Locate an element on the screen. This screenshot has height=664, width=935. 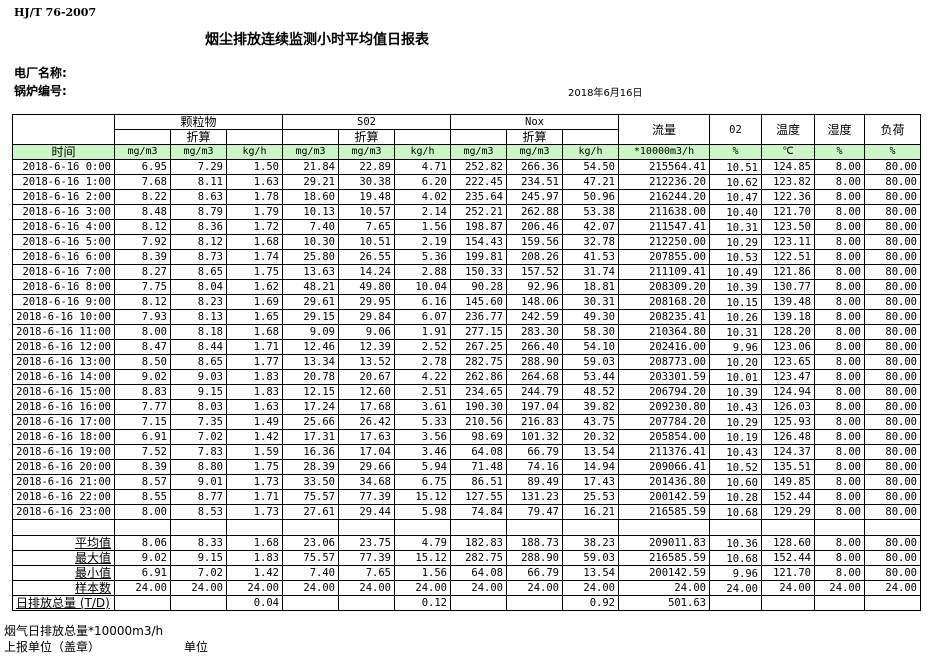
unit-cell: kg/h is located at coordinates (422, 152).